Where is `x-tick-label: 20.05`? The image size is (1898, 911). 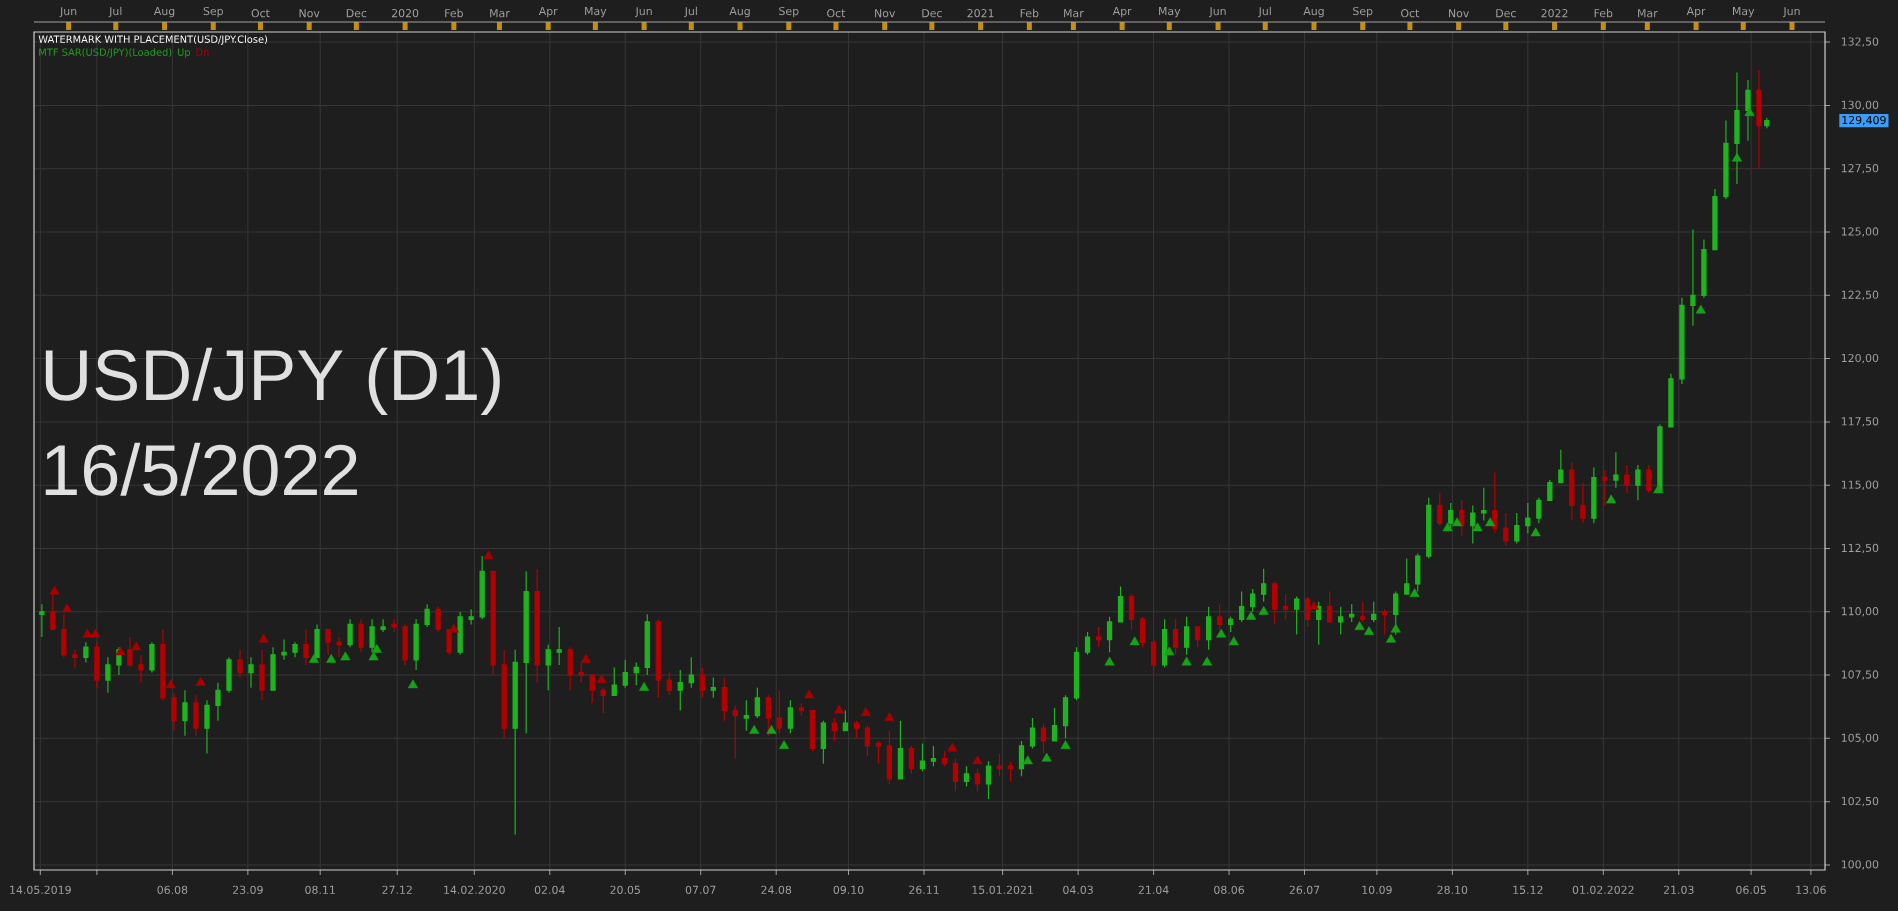 x-tick-label: 20.05 is located at coordinates (625, 889).